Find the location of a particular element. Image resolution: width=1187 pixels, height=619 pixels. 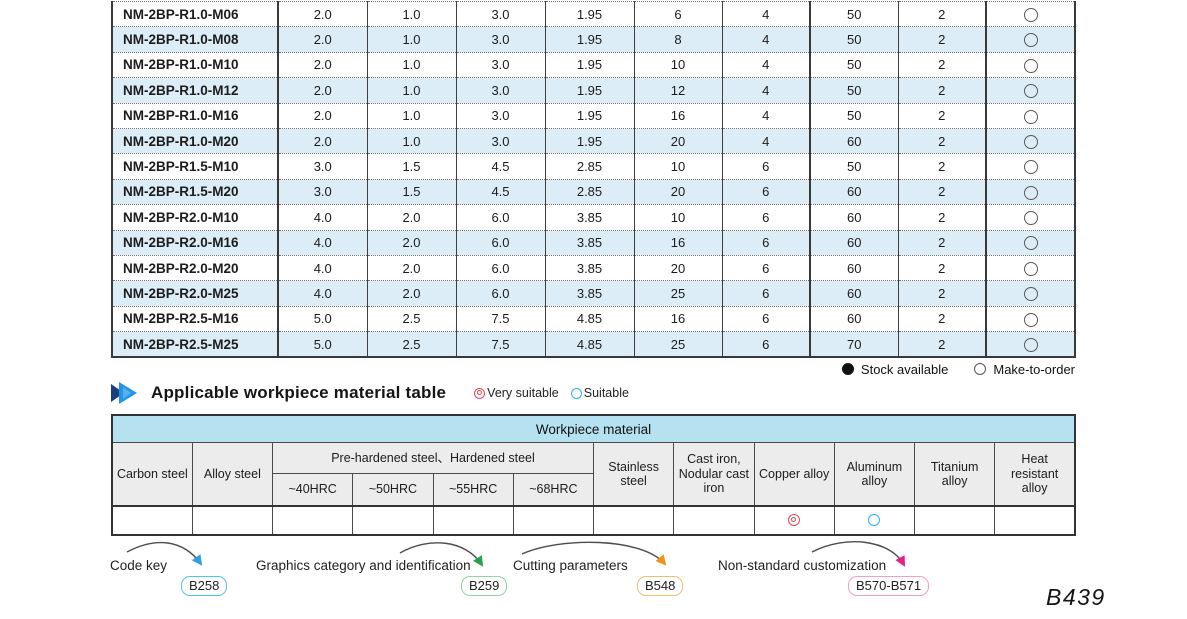

stock-available-legend: Stock available is located at coordinates (895, 369).